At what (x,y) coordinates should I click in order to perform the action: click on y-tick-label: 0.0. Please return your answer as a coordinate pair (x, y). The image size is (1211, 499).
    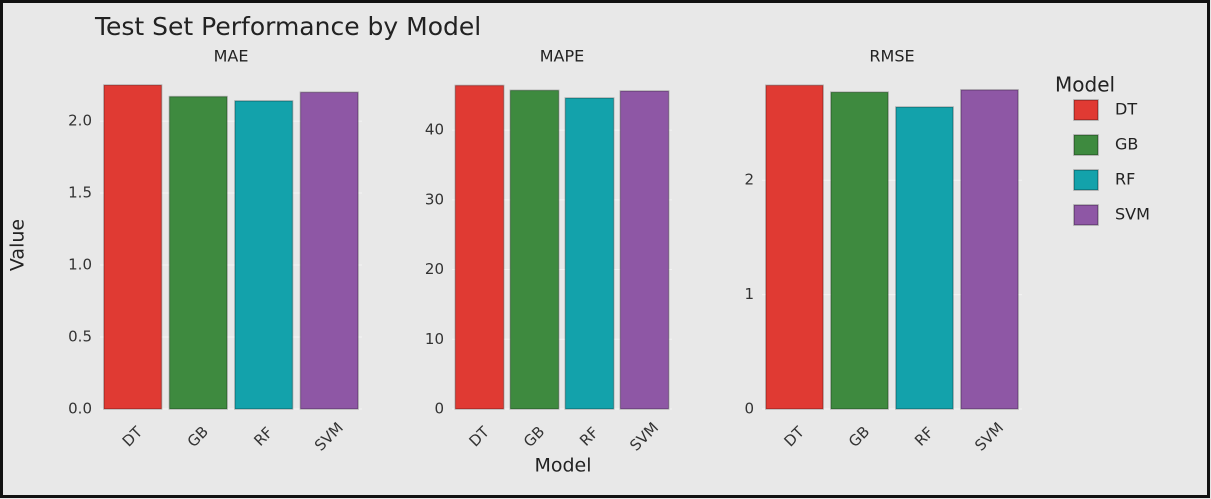
    Looking at the image, I should click on (80, 409).